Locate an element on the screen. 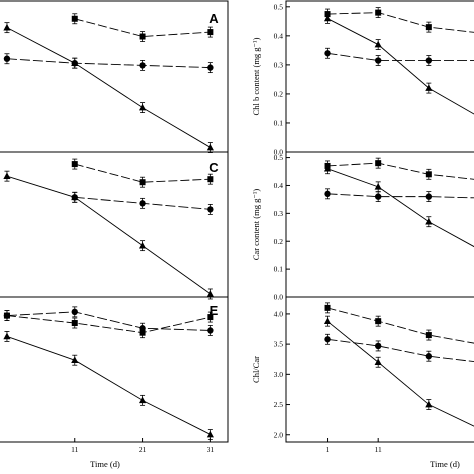 The width and height of the screenshot is (474, 474). y-tick-label: 3.0 is located at coordinates (279, 374).